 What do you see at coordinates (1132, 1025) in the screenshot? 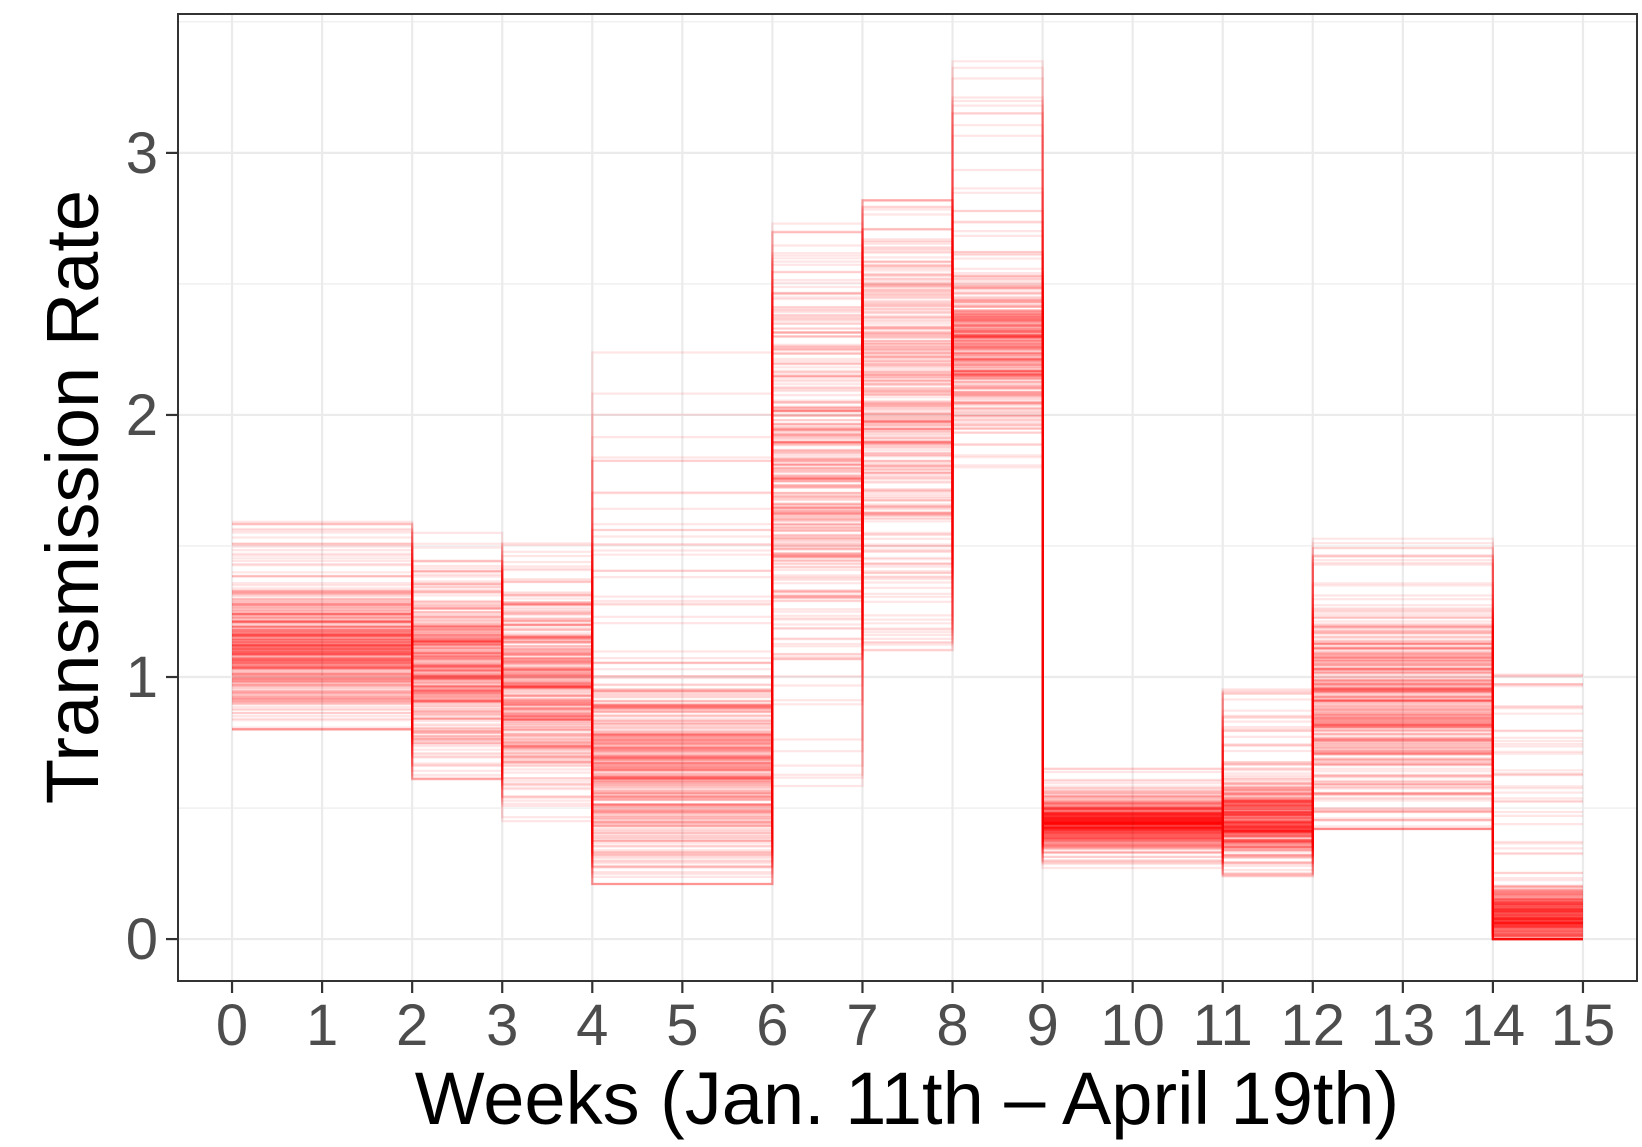
I see `x-tick-label: 10` at bounding box center [1132, 1025].